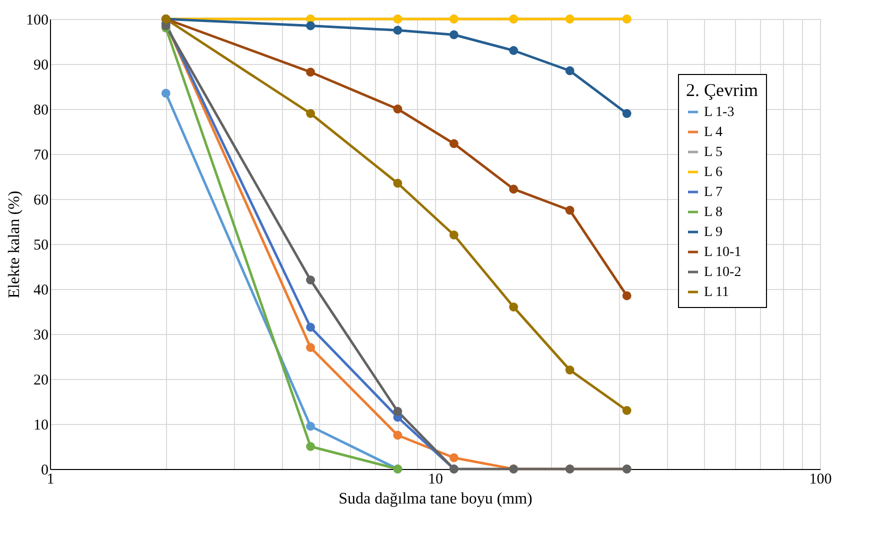  Describe the element at coordinates (41, 110) in the screenshot. I see `y-tick-label: 80` at that location.